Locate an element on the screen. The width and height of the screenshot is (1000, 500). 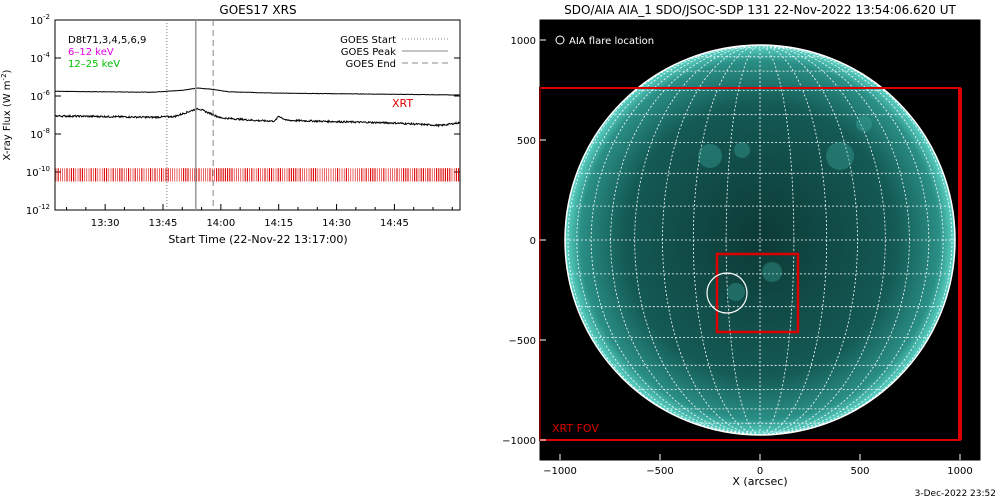
goes-y-tick-label: 10⁻² is located at coordinates (40, 20).